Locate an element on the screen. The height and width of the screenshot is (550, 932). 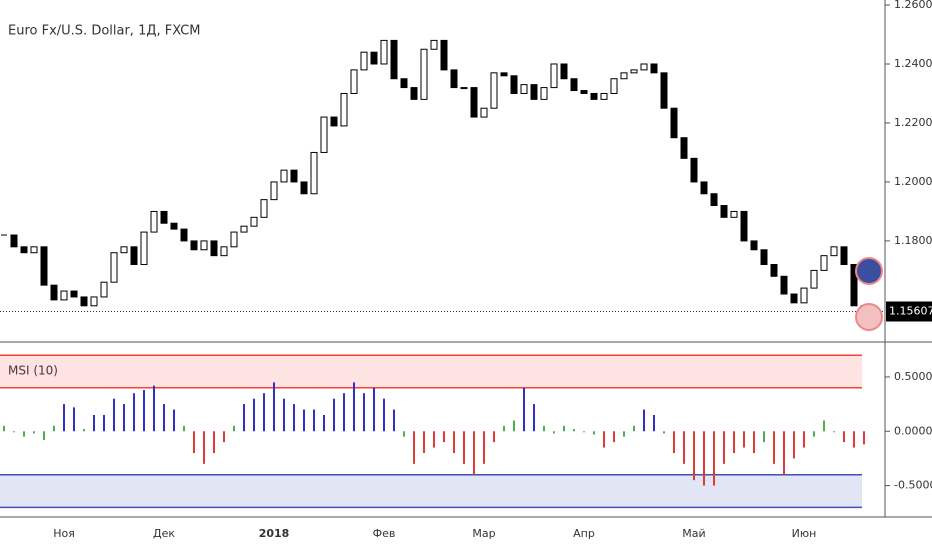
x-tick-label: Май is located at coordinates (693, 533).